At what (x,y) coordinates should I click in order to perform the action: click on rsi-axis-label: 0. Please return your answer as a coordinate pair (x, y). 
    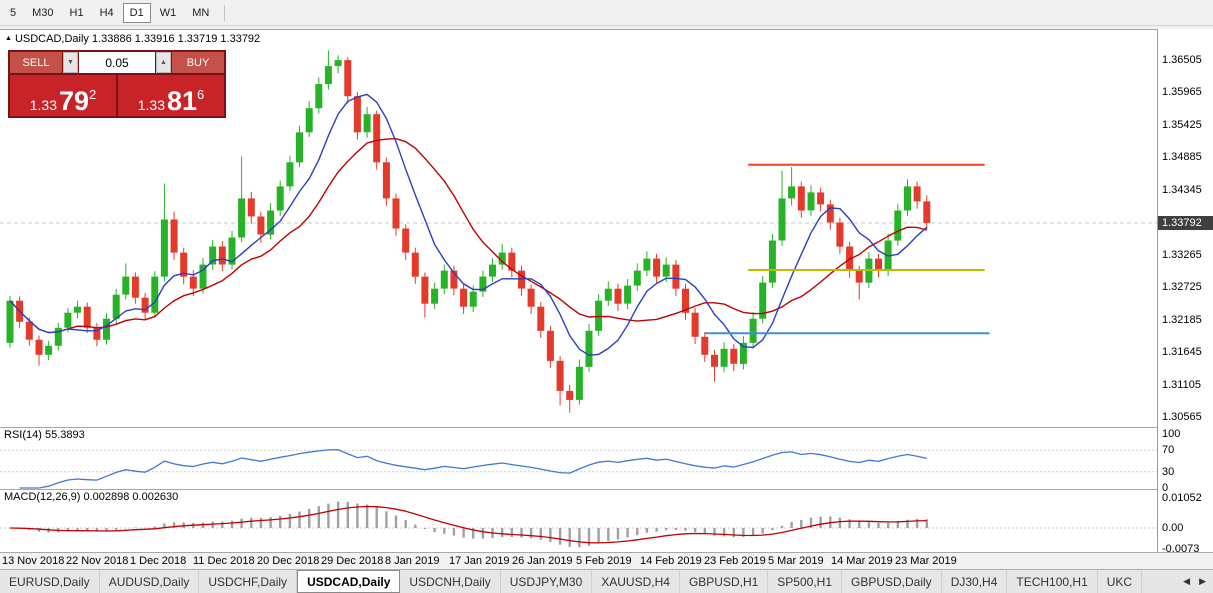
    Looking at the image, I should click on (1165, 488).